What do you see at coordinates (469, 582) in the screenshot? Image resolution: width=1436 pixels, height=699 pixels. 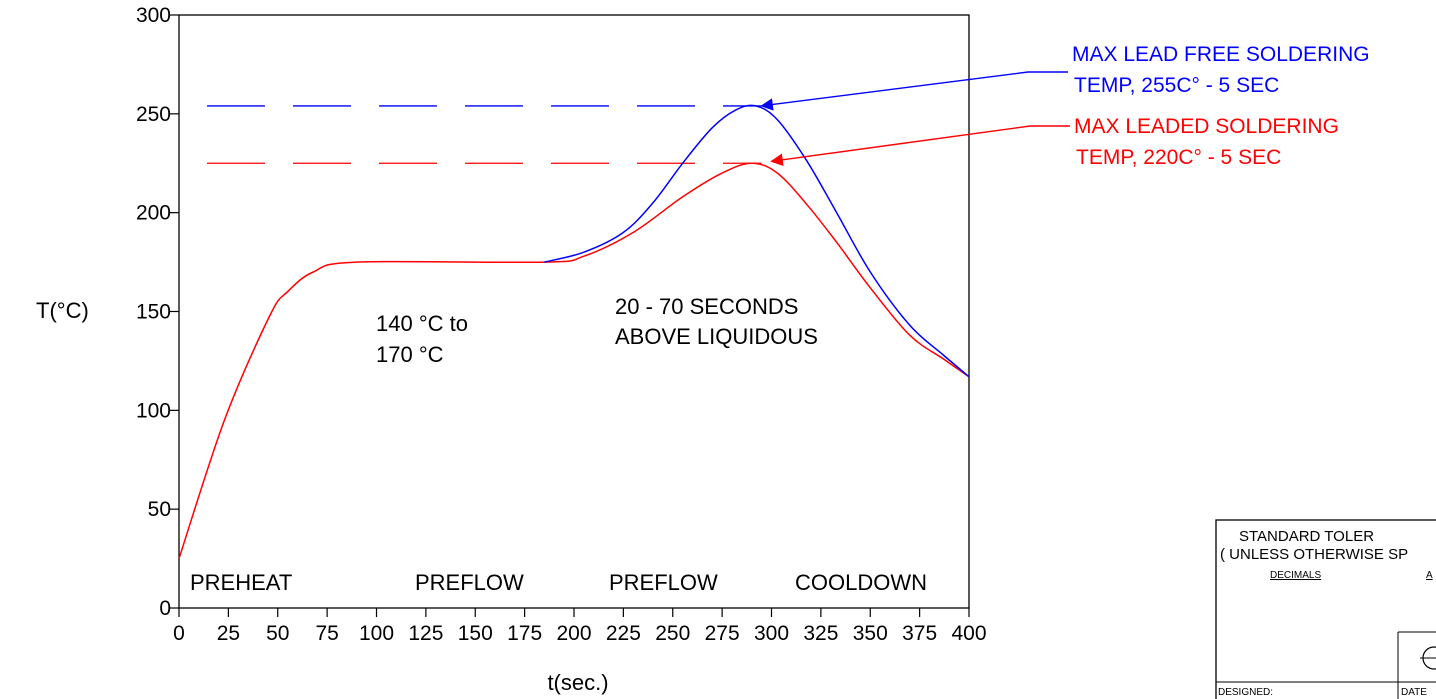 I see `zone-label-preflow-1: PREFLOW` at bounding box center [469, 582].